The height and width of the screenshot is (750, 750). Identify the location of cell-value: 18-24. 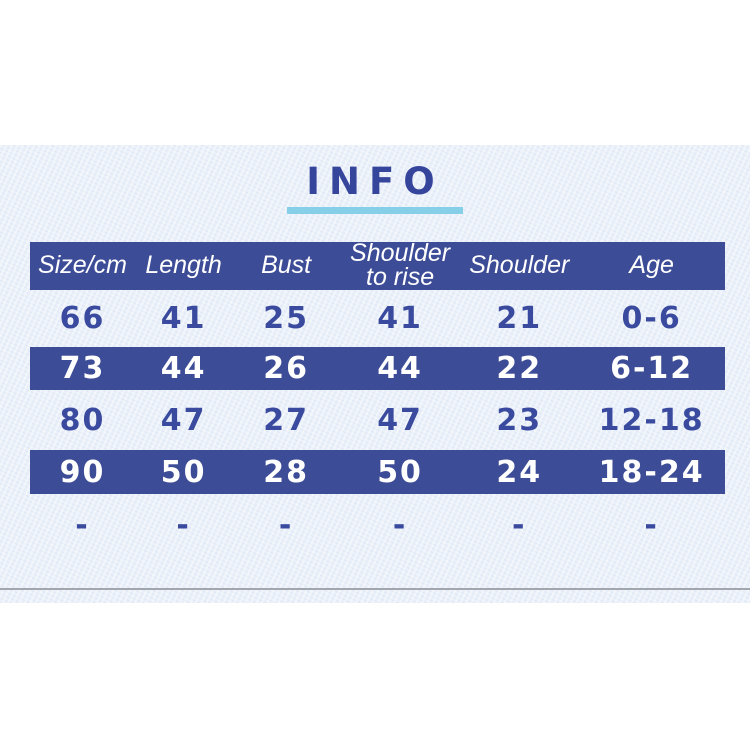
(651, 472).